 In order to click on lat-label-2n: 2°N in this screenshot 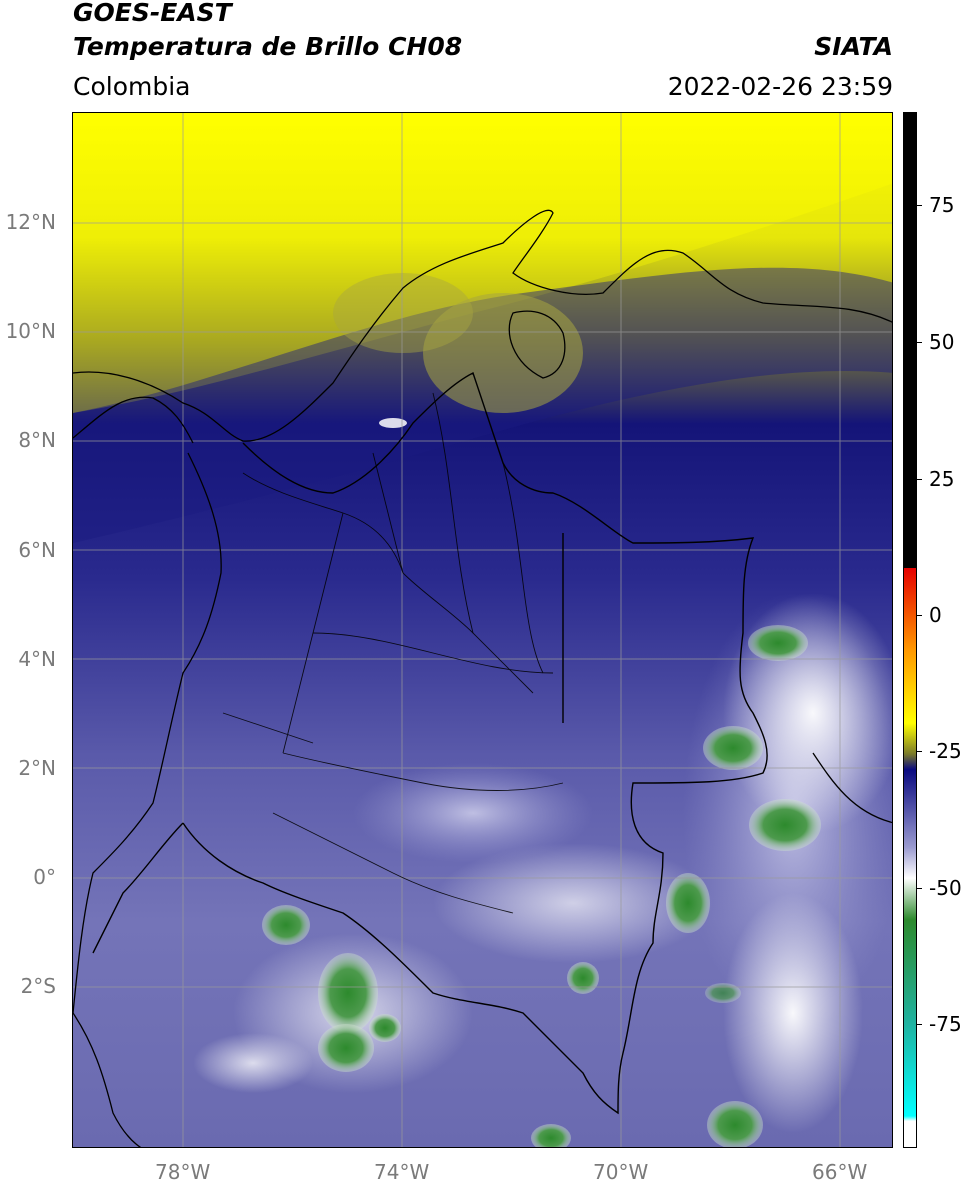, I will do `click(37, 768)`.